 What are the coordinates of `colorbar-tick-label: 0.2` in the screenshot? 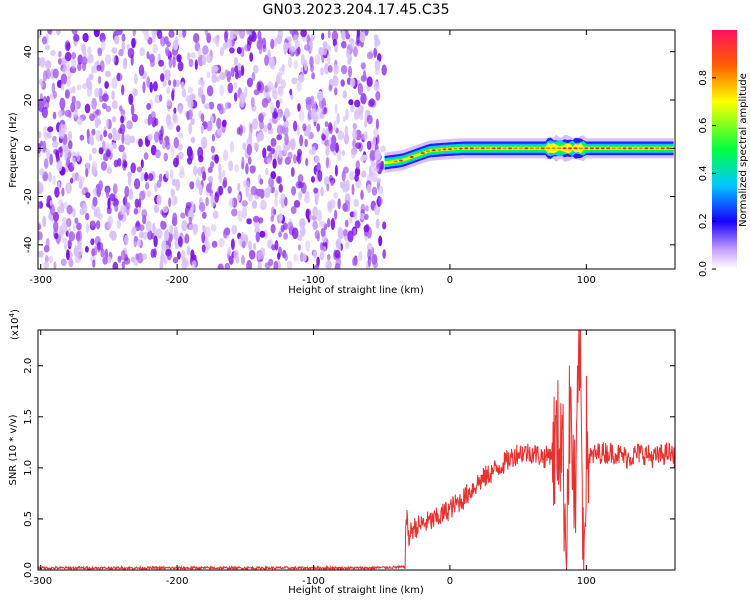 It's located at (703, 221).